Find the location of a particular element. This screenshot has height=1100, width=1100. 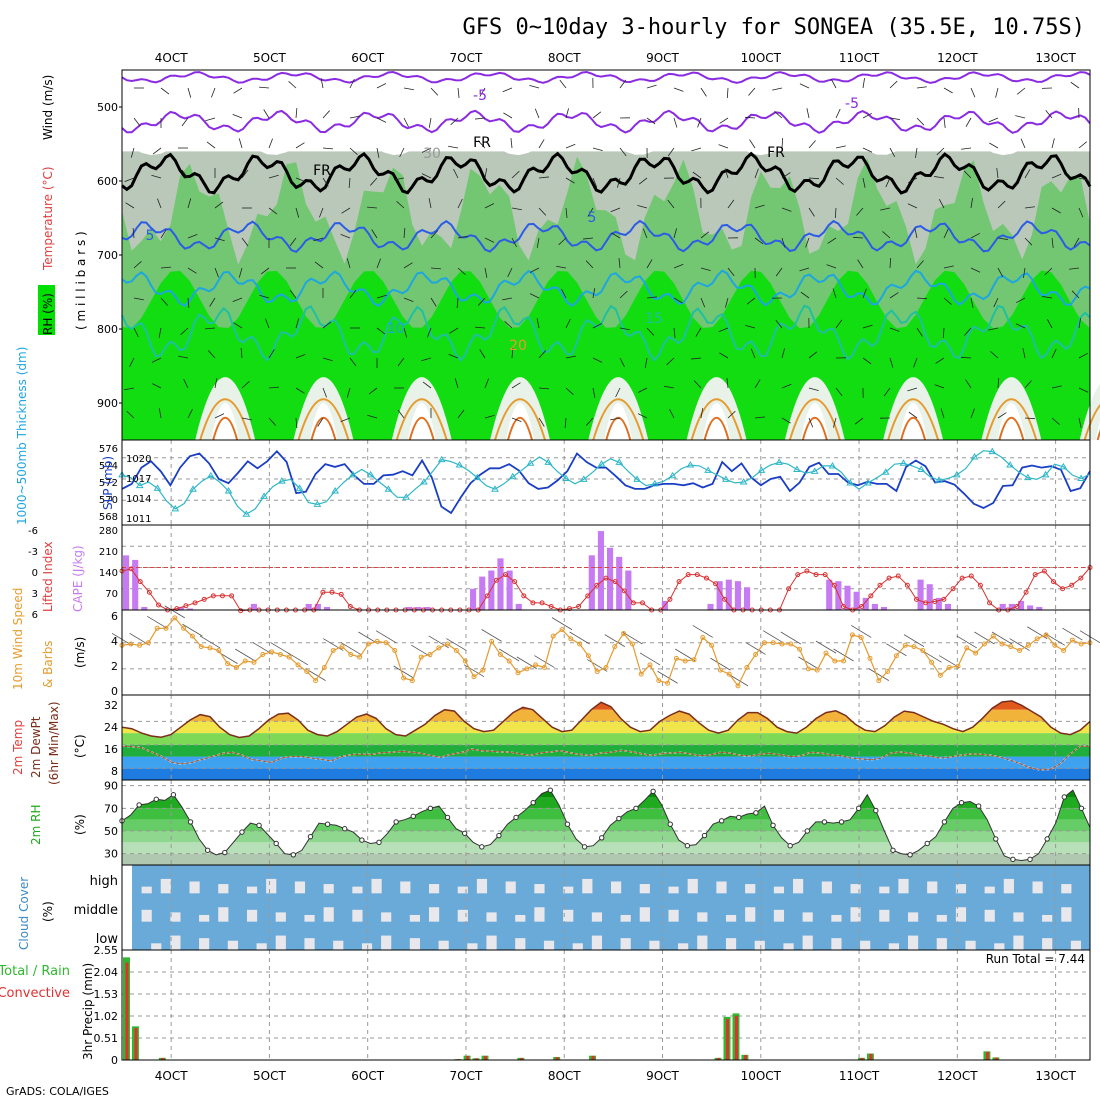

y-tick-rh: 70 is located at coordinates (111, 808).